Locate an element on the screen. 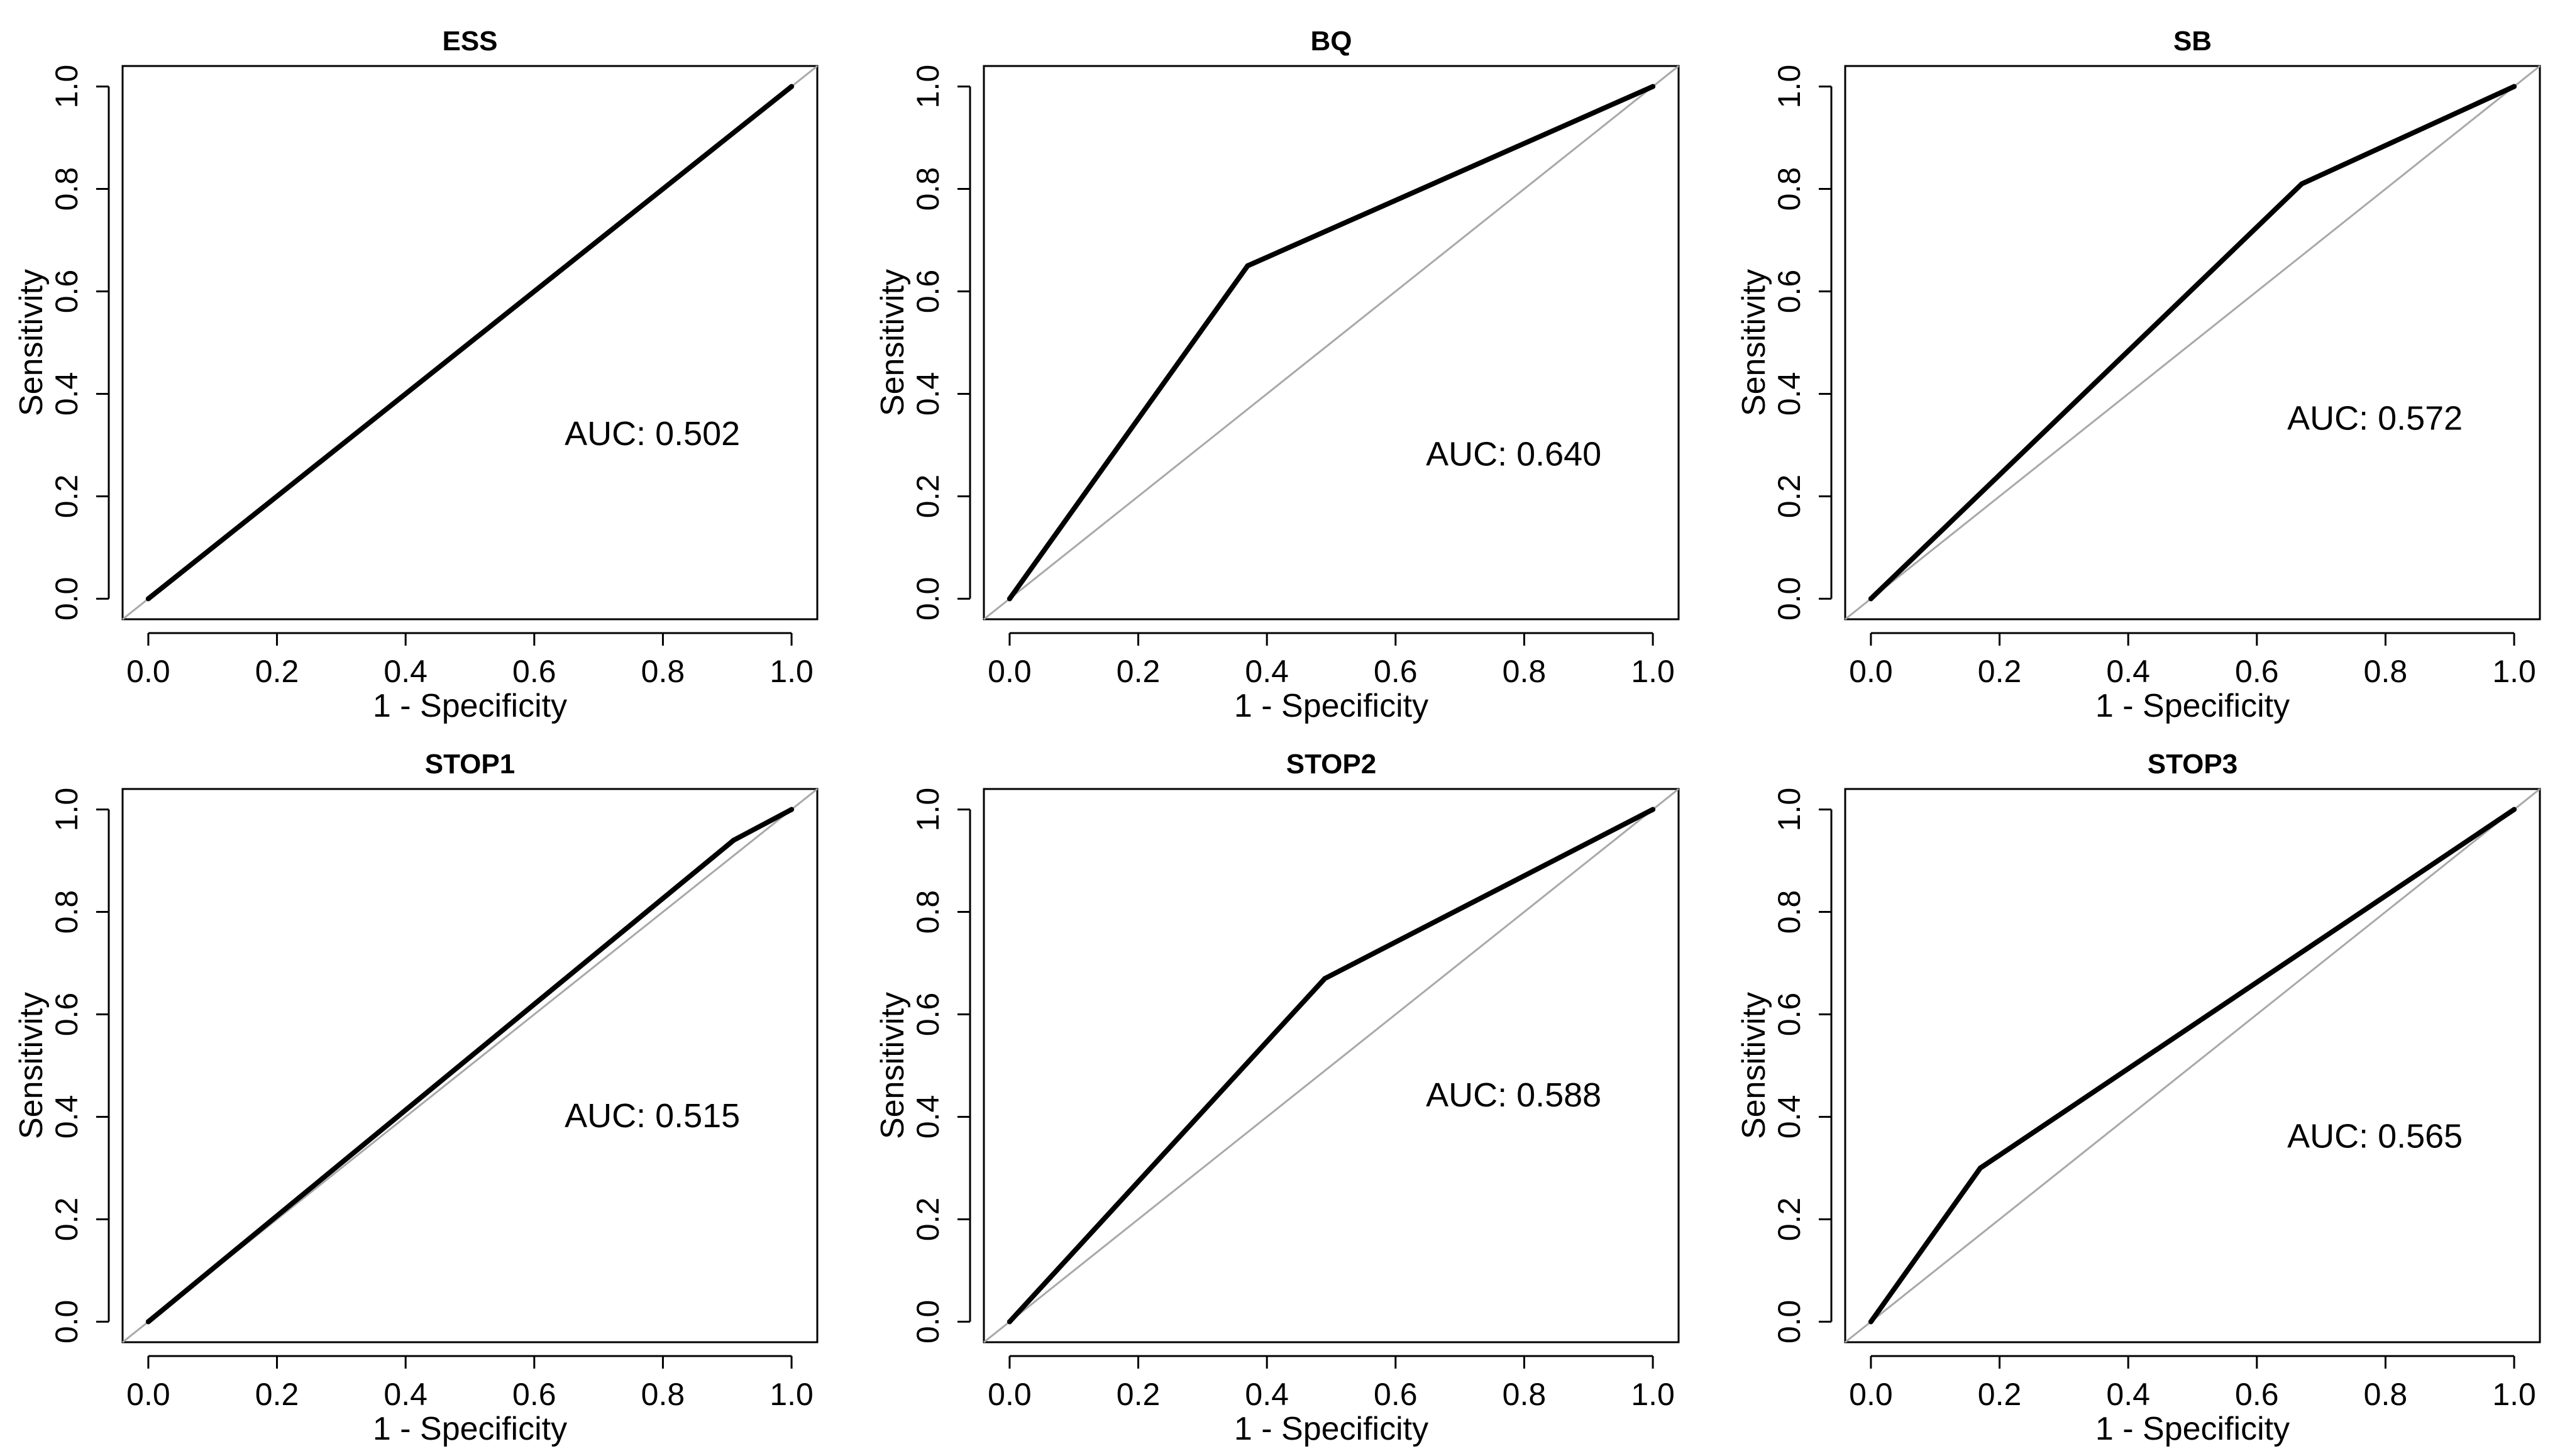  panel-title-bq: BQ is located at coordinates (1331, 41).